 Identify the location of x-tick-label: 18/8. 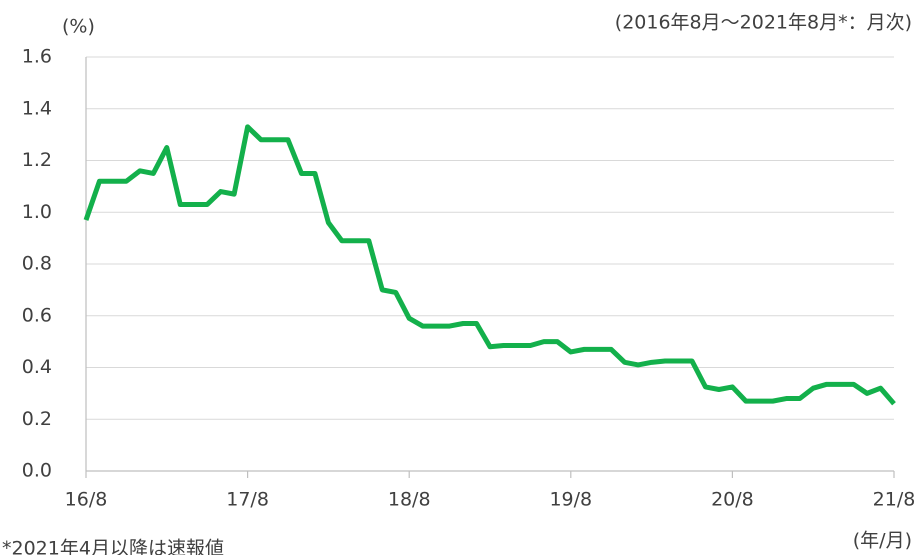
(409, 500).